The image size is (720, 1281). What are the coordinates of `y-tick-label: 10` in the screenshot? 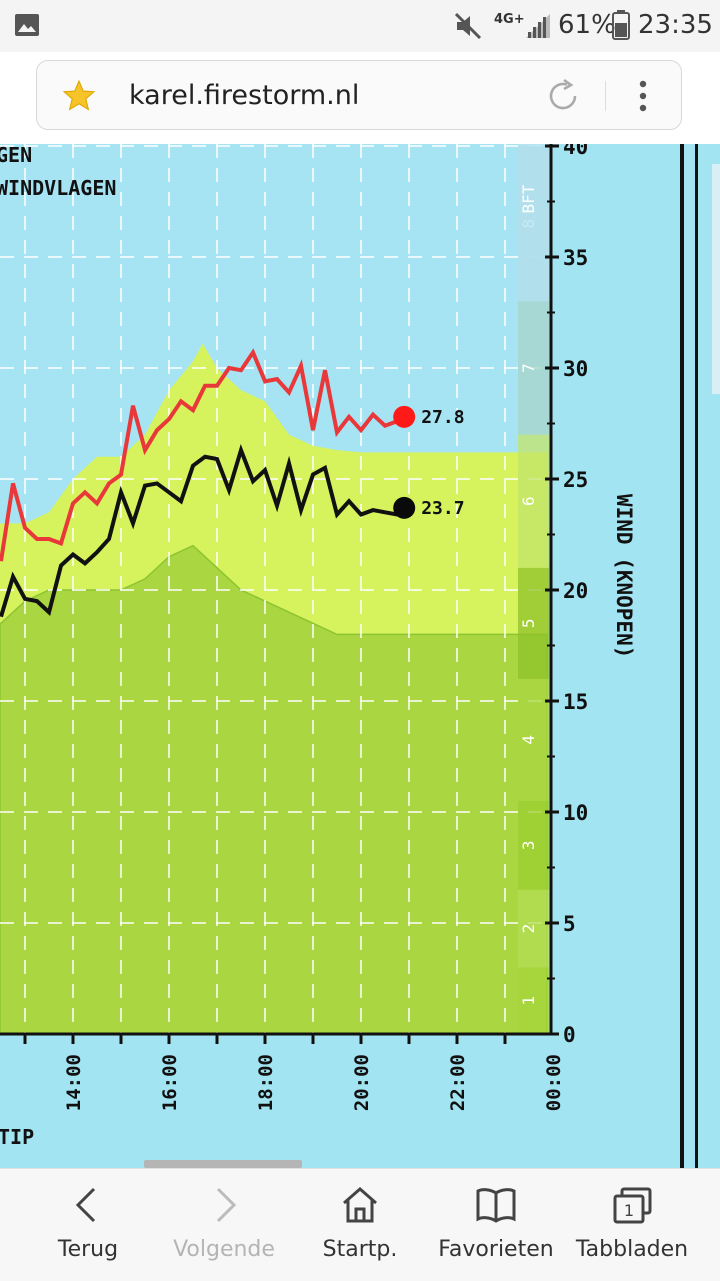 It's located at (575, 813).